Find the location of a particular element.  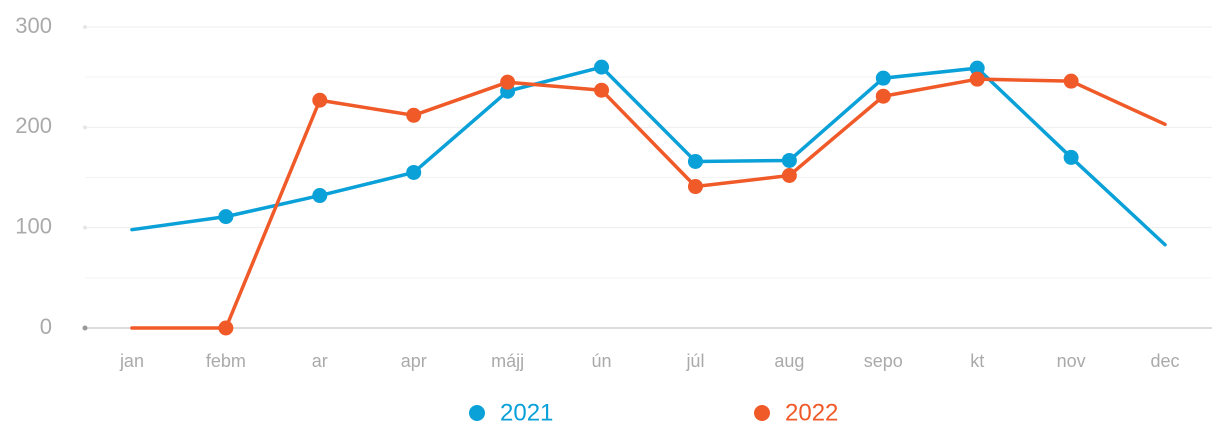

x-tick-label: júl is located at coordinates (694, 361).